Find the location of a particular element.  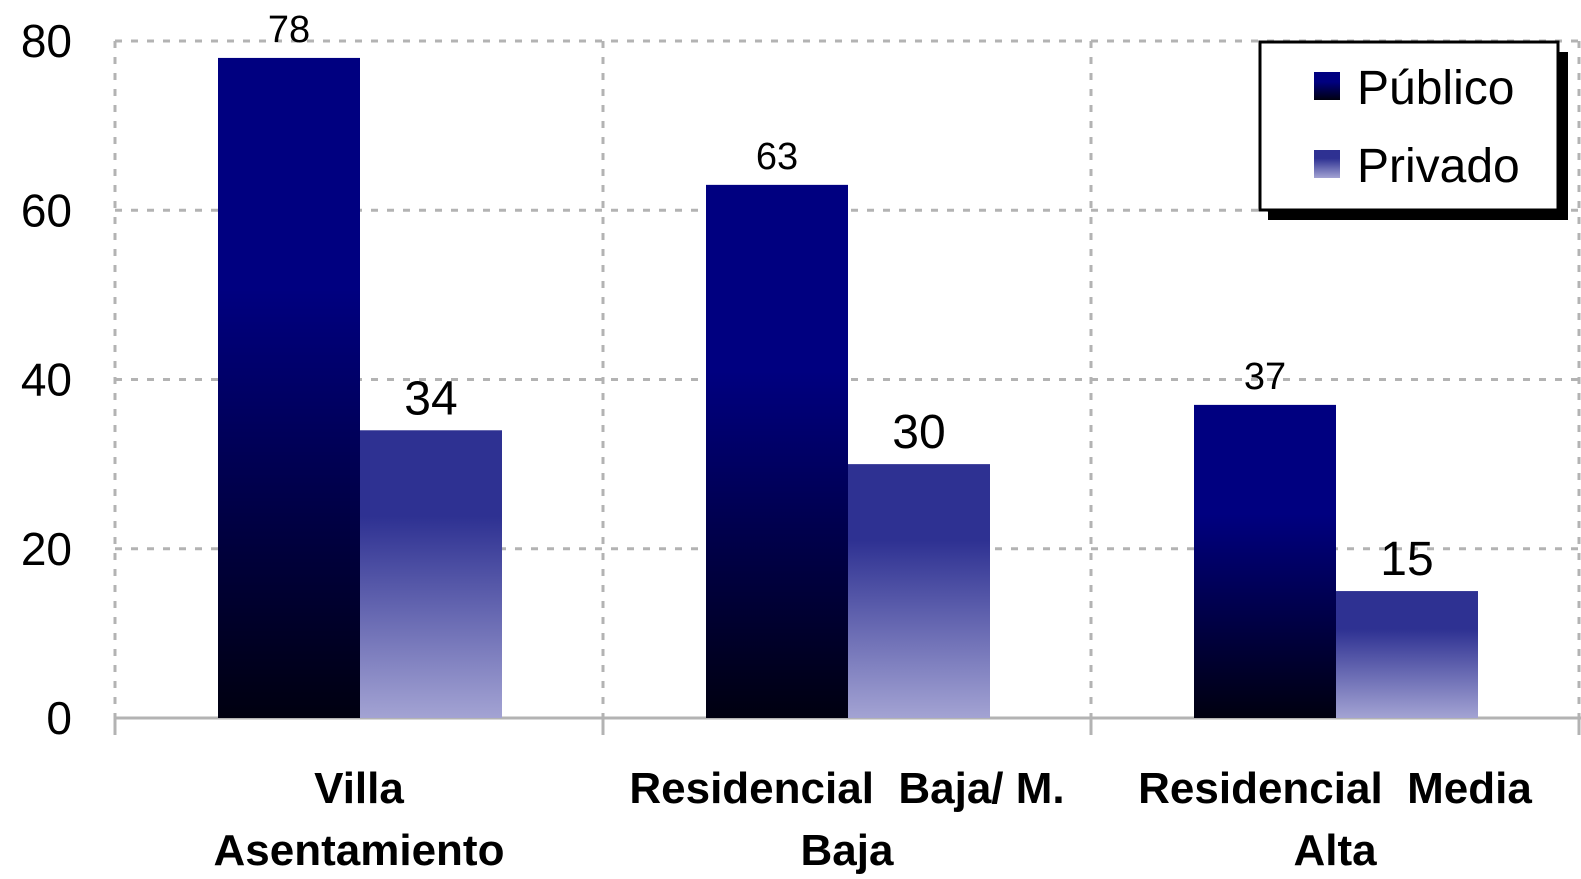

y-tick-label: 40 is located at coordinates (46, 380).